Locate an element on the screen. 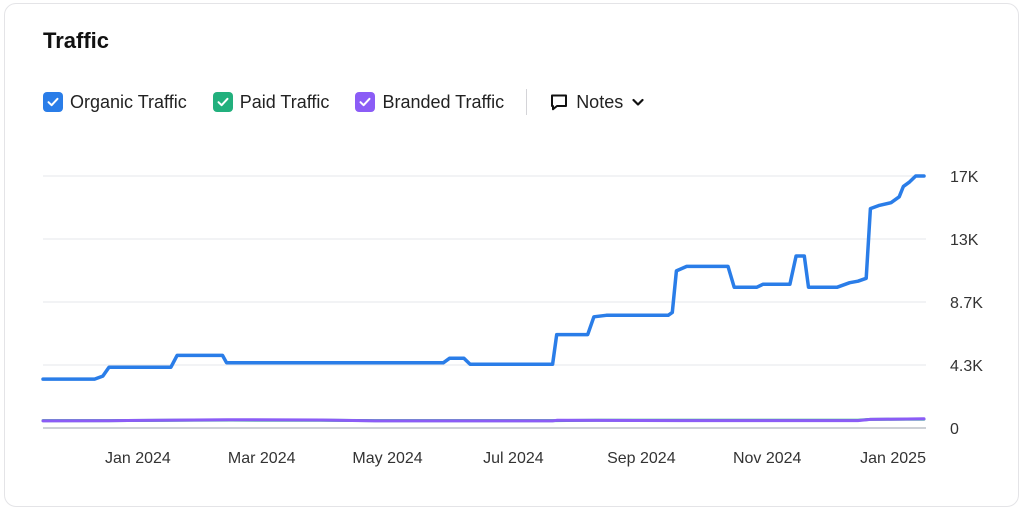  legend-item-organic-traffic: Organic Traffic is located at coordinates (115, 102).